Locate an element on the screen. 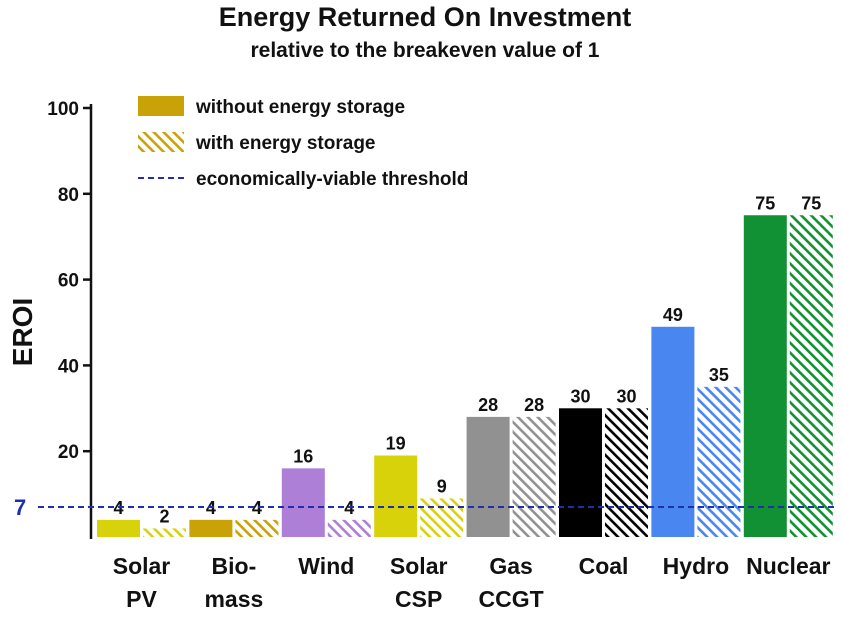 The image size is (843, 631). chart-title: Energy Returned On Investment is located at coordinates (425, 17).